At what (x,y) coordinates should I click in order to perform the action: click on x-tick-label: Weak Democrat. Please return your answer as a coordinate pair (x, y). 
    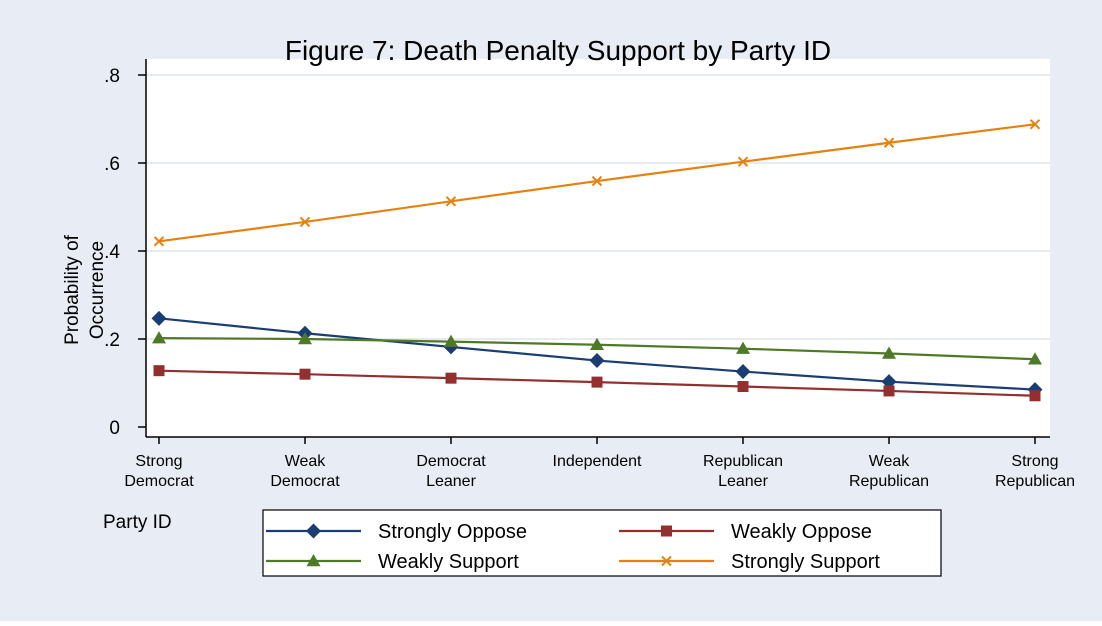
    Looking at the image, I should click on (305, 471).